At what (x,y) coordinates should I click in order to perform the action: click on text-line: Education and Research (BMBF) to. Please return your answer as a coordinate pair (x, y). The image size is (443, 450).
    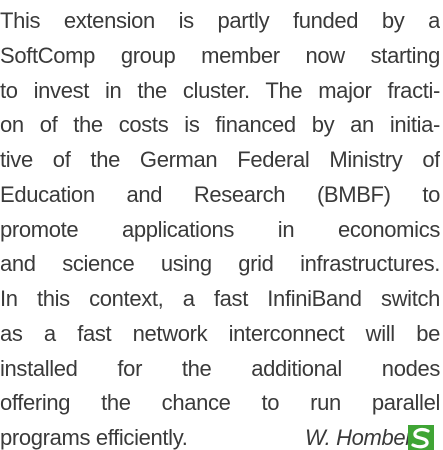
    Looking at the image, I should click on (220, 194).